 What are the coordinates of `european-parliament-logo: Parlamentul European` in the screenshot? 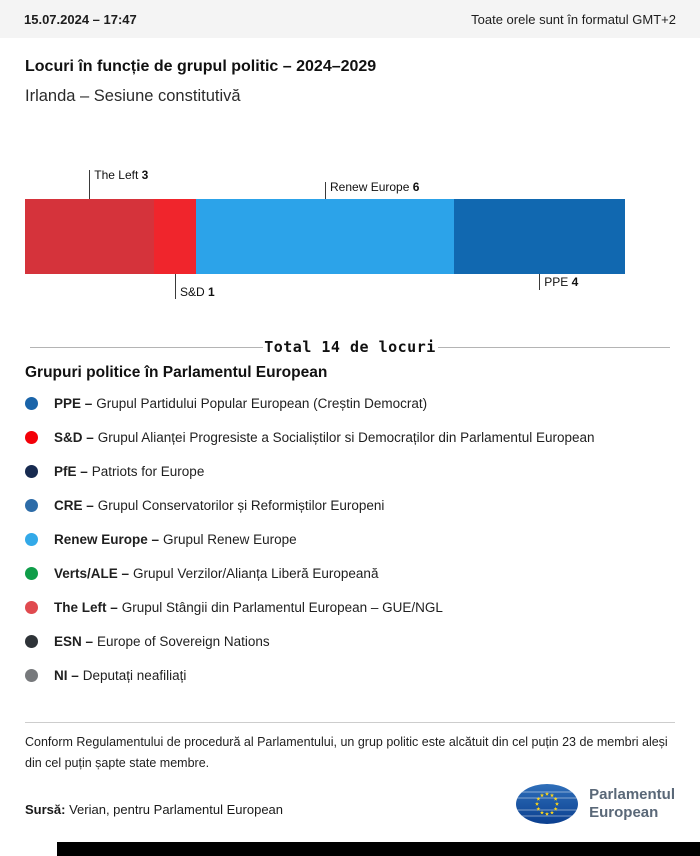 It's located at (595, 804).